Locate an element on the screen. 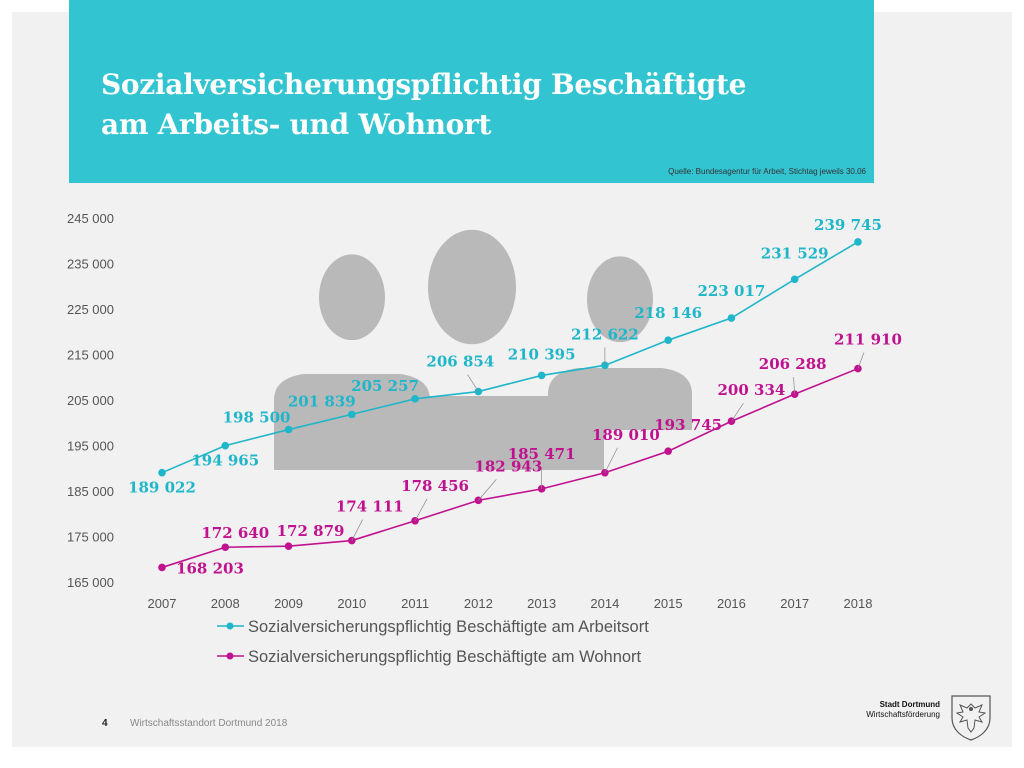 The height and width of the screenshot is (768, 1024). x-tick-label: 2008 is located at coordinates (225, 603).